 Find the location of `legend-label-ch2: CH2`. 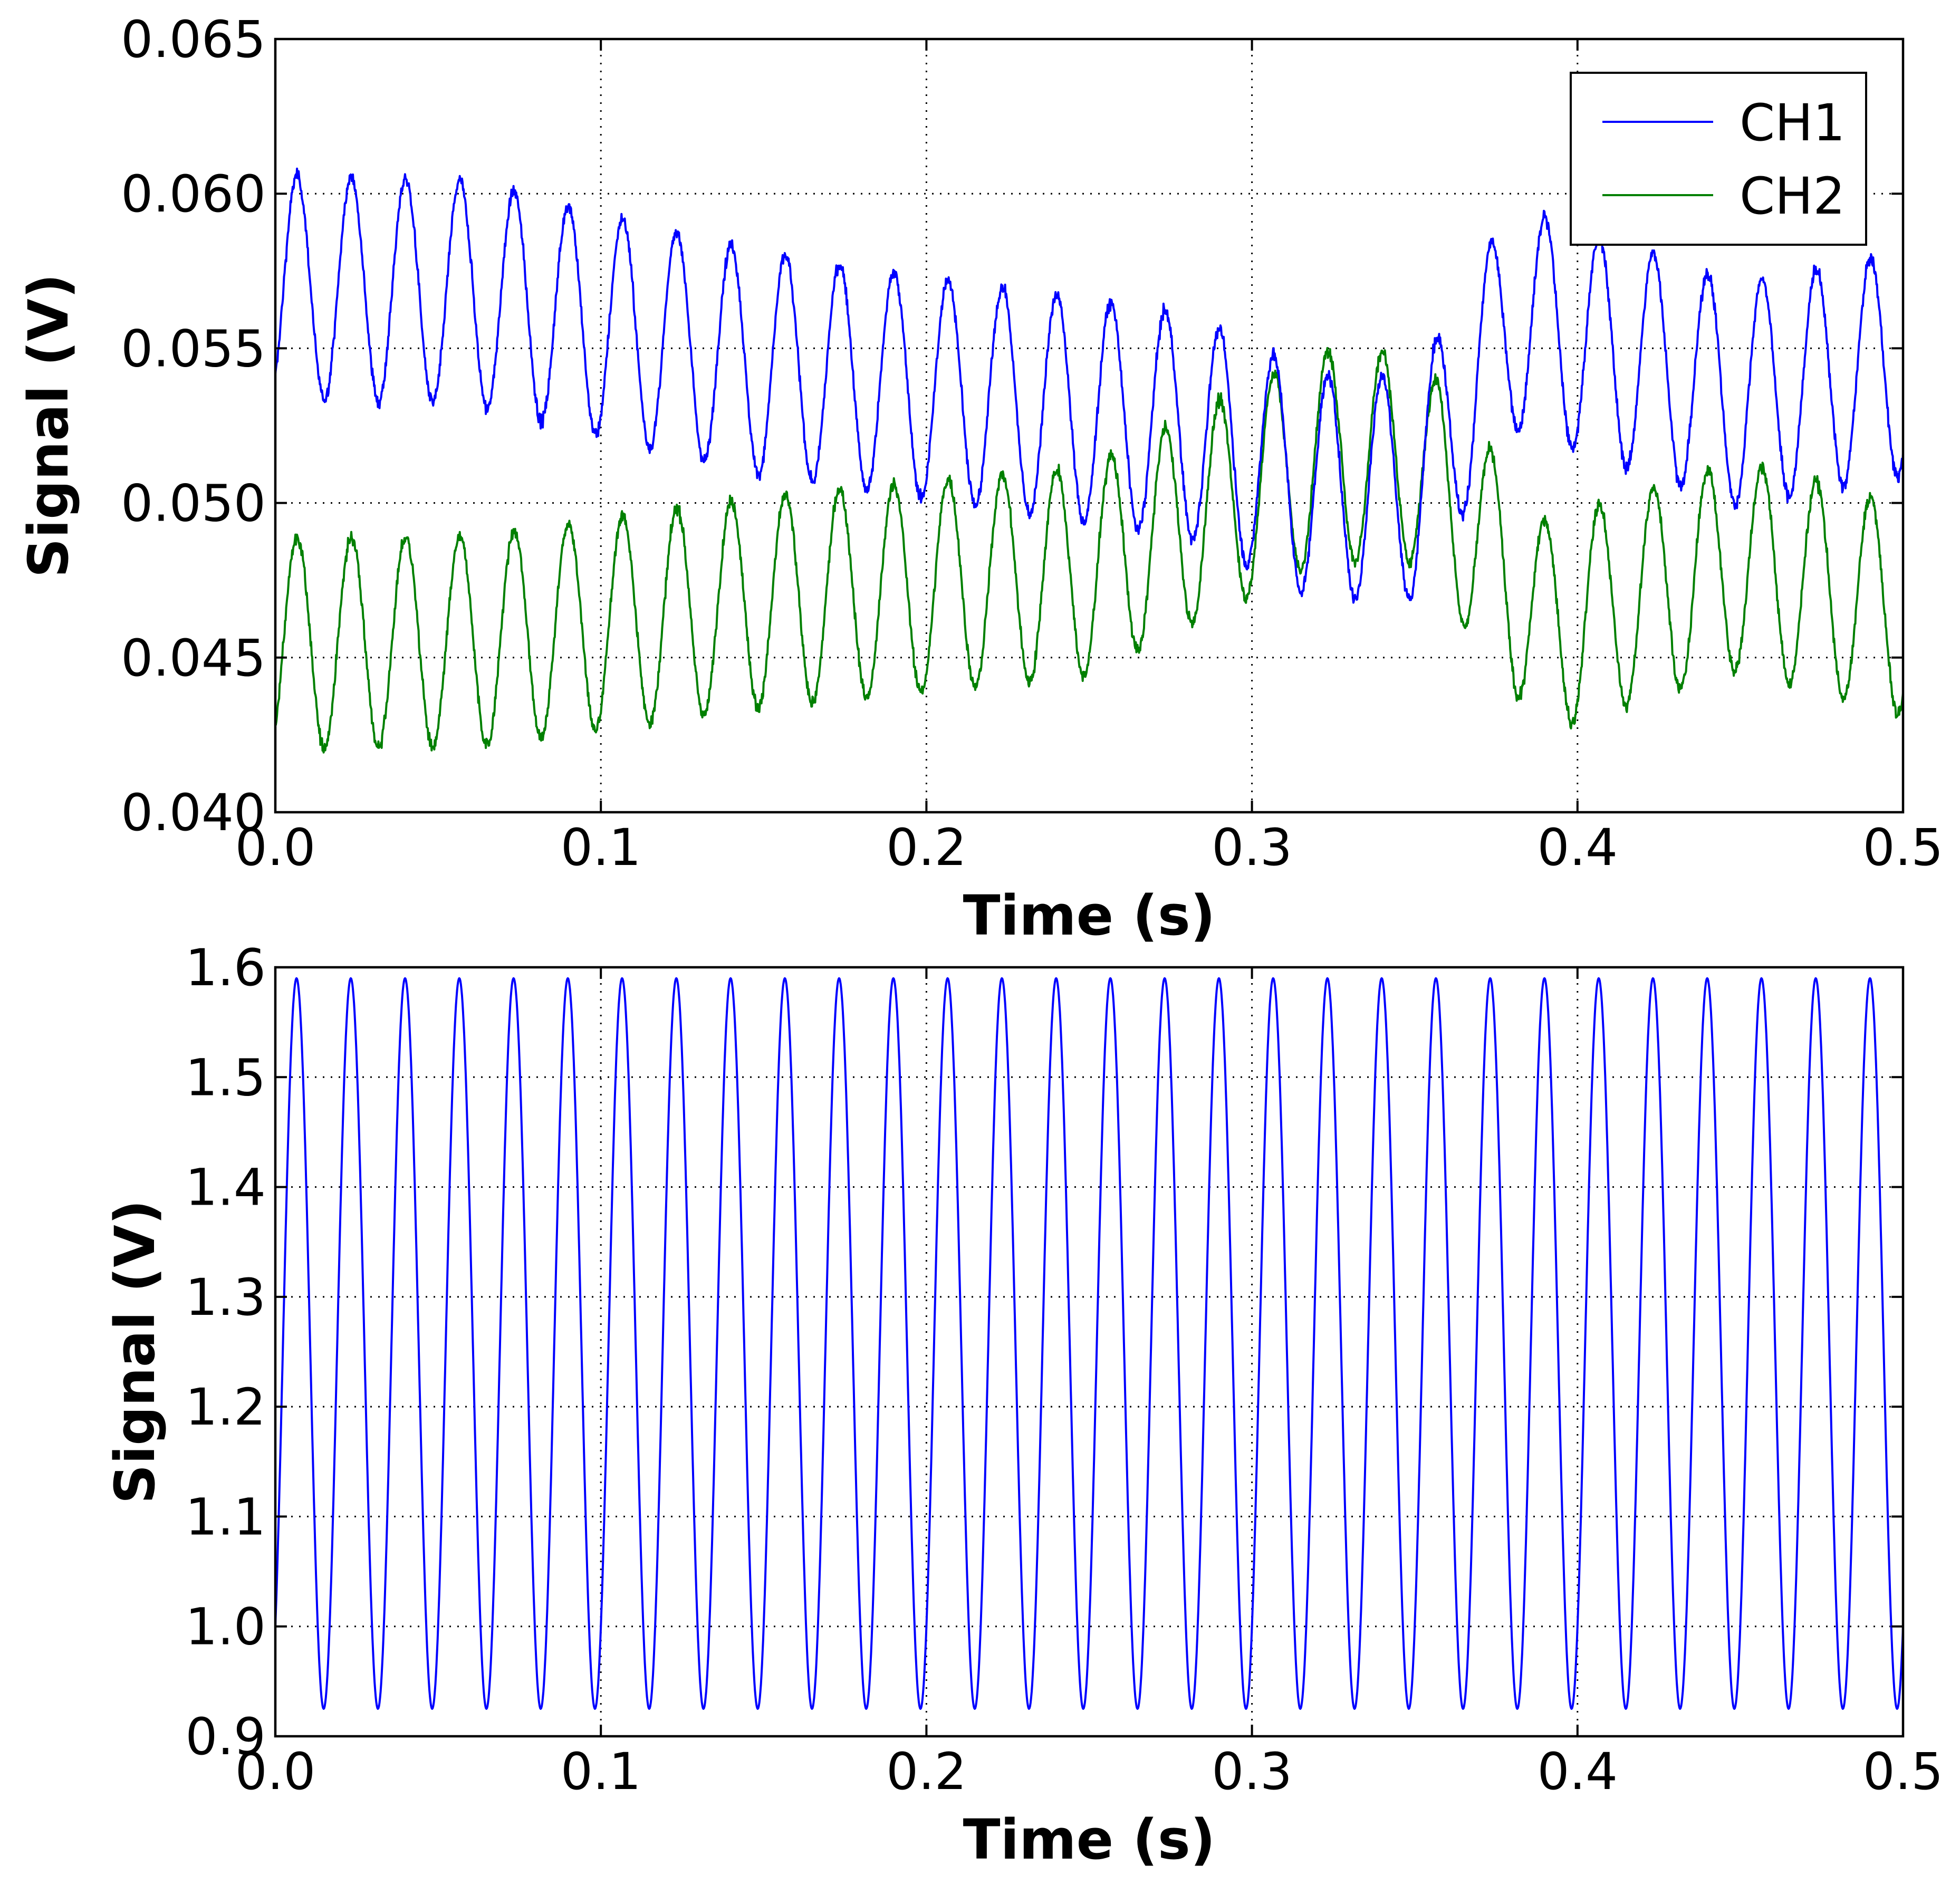

legend-label-ch2: CH2 is located at coordinates (1793, 196).